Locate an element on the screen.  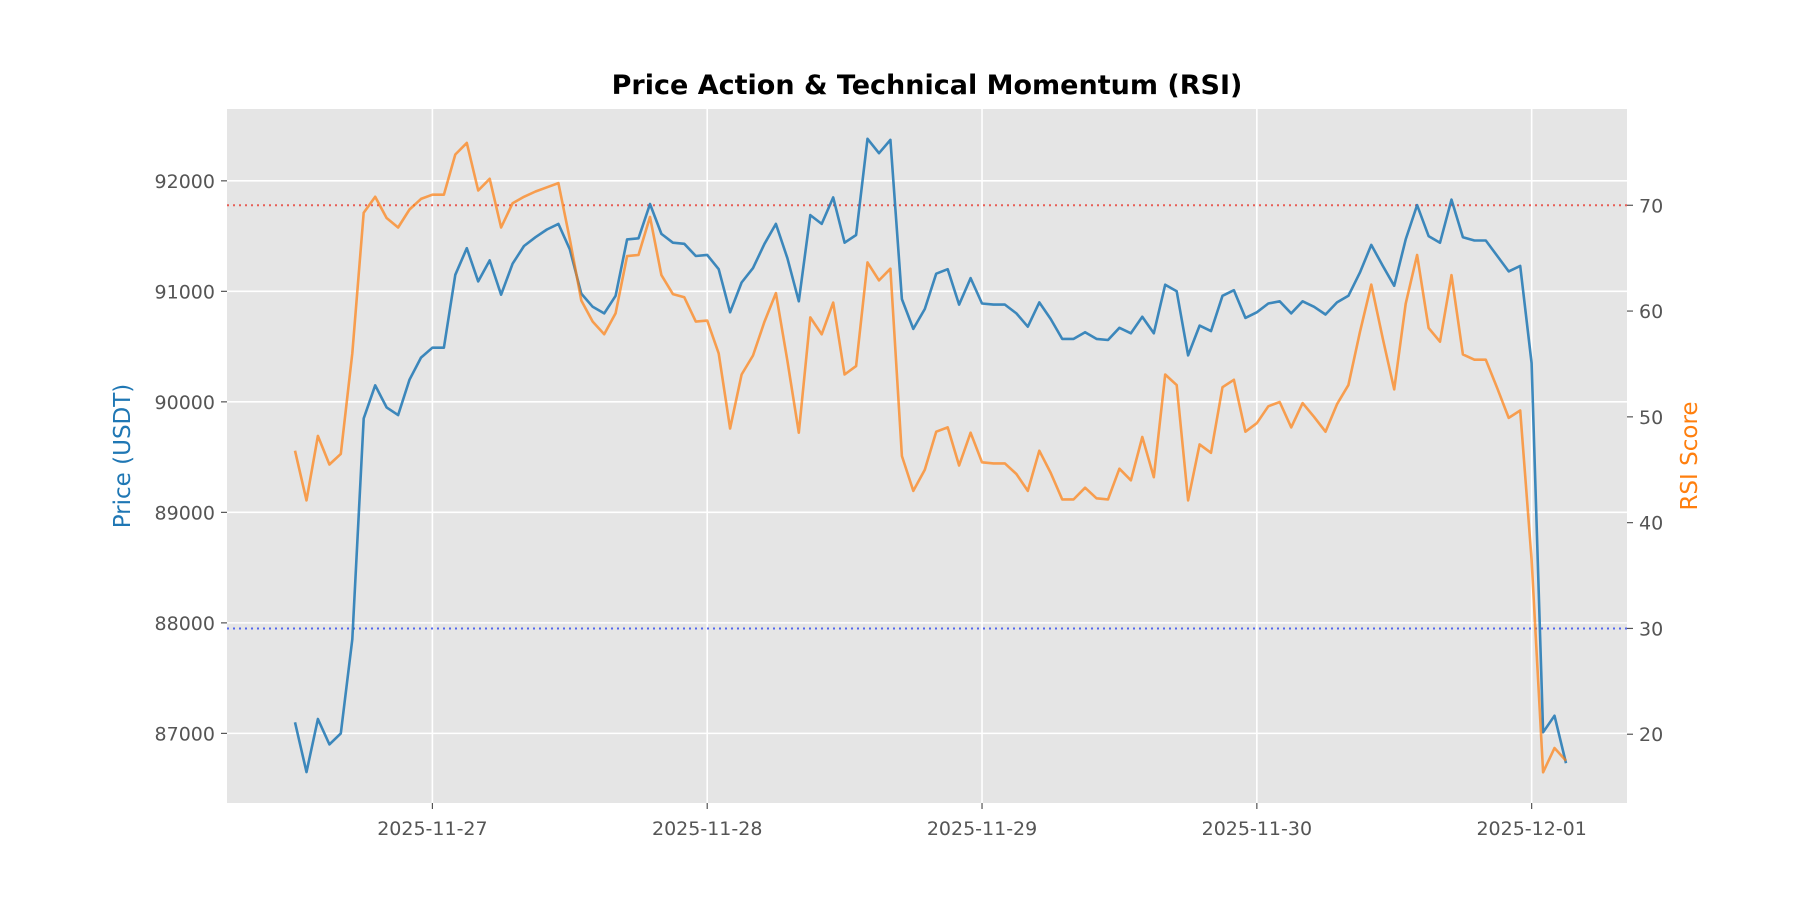
y-tick-label-right: 40 is located at coordinates (1651, 524).